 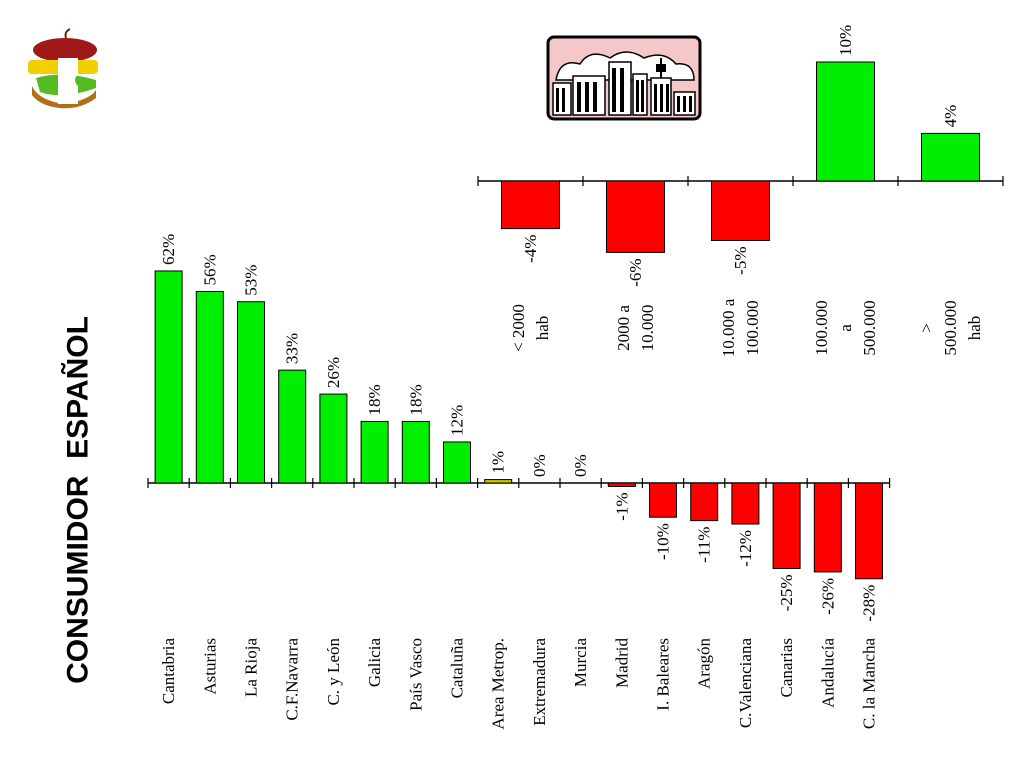 What do you see at coordinates (498, 684) in the screenshot?
I see `regions-category-label: Area Metrop.` at bounding box center [498, 684].